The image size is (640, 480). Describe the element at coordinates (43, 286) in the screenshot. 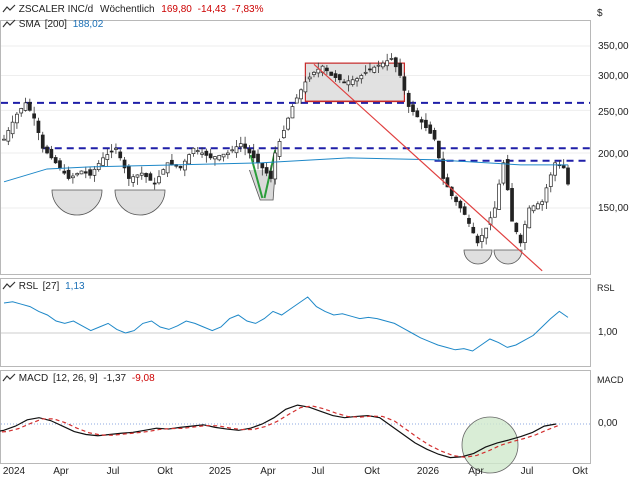

I see `rsl-header: RSL [27] 1,13` at that location.